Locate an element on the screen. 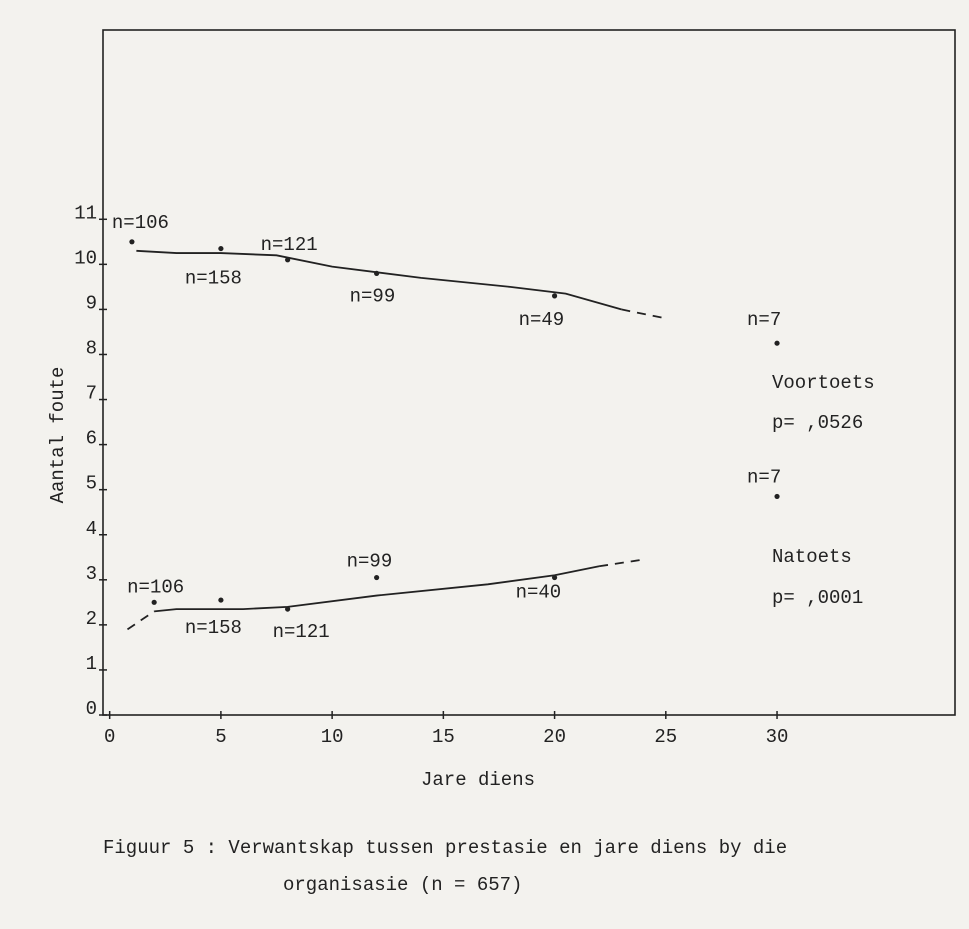 The height and width of the screenshot is (929, 969). y-tick-label: 11 is located at coordinates (85, 213).